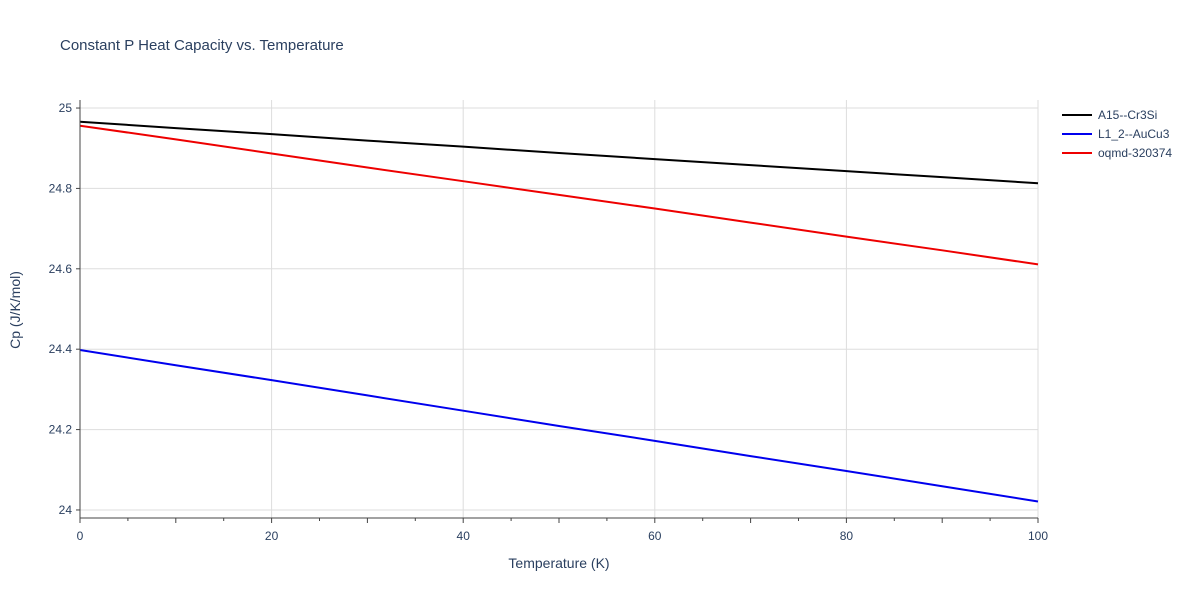  What do you see at coordinates (66, 108) in the screenshot?
I see `y-tick-label: 25` at bounding box center [66, 108].